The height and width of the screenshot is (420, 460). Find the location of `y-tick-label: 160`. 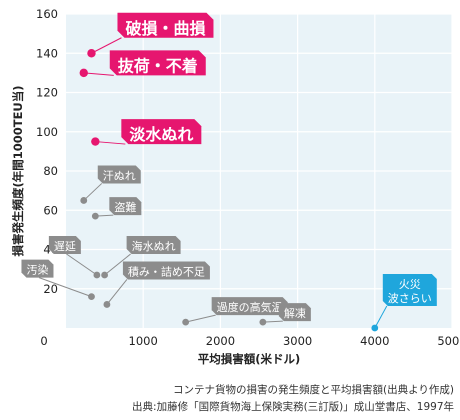

y-tick-label: 160 is located at coordinates (47, 14).